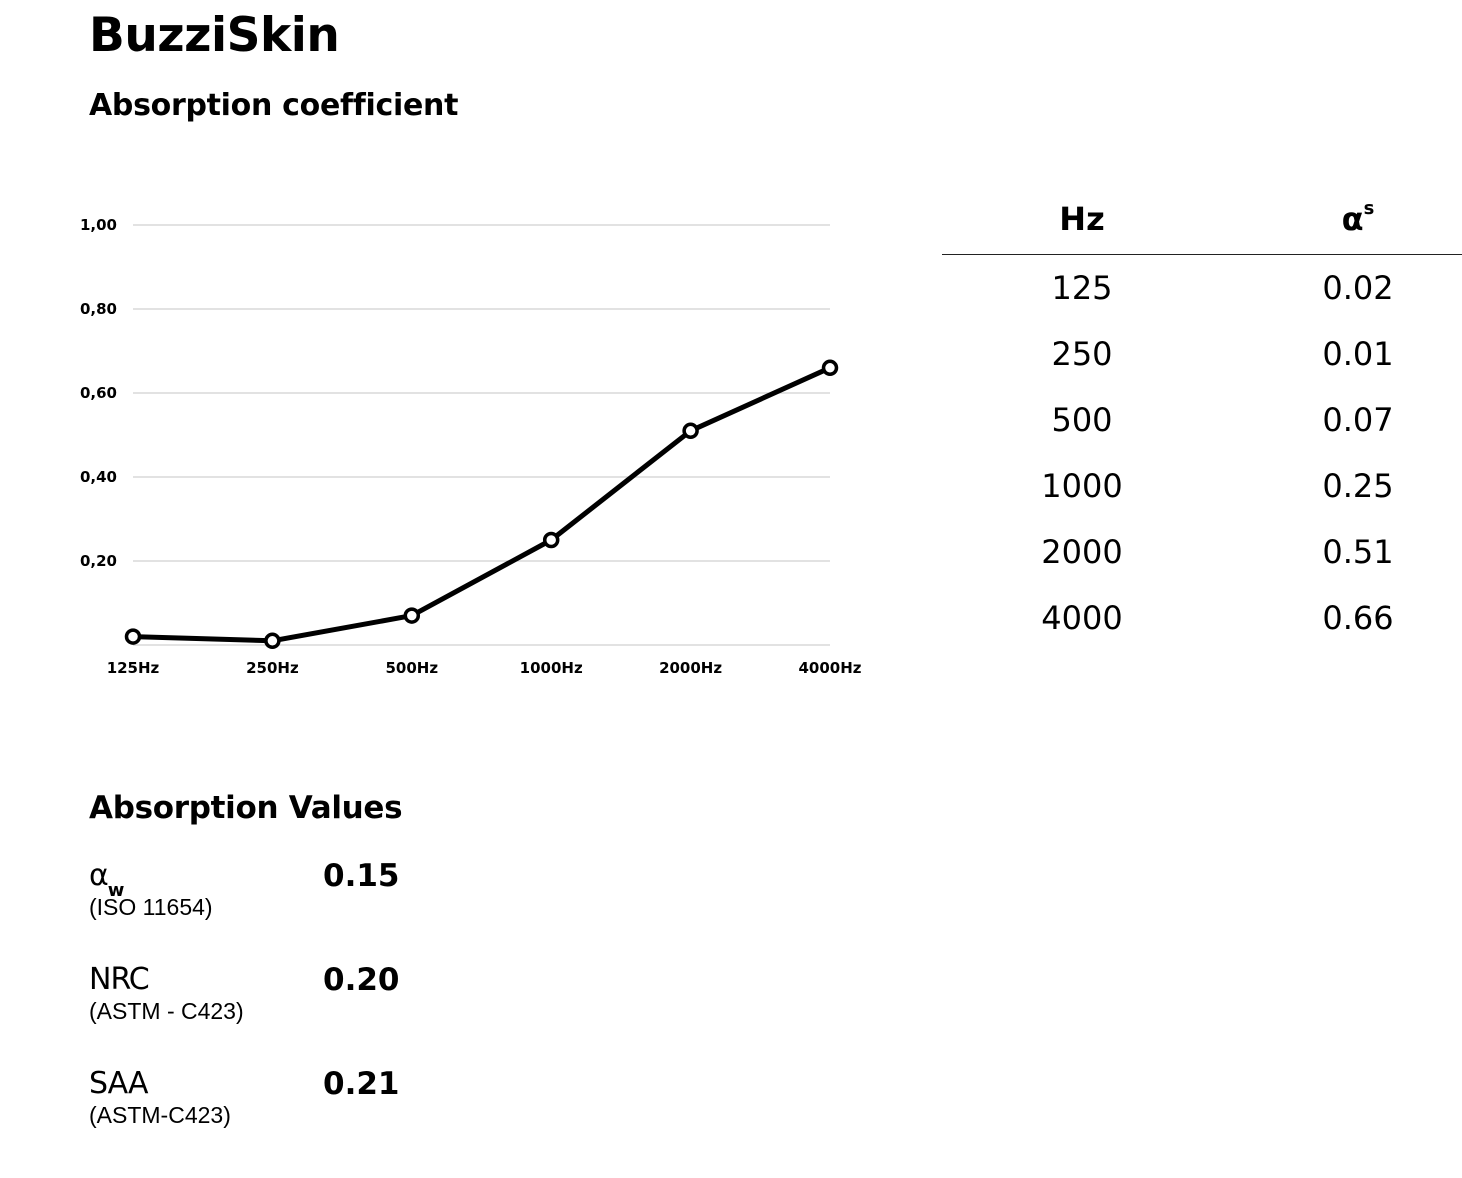  Describe the element at coordinates (1202, 288) in the screenshot. I see `table-row: 125 0.02` at that location.